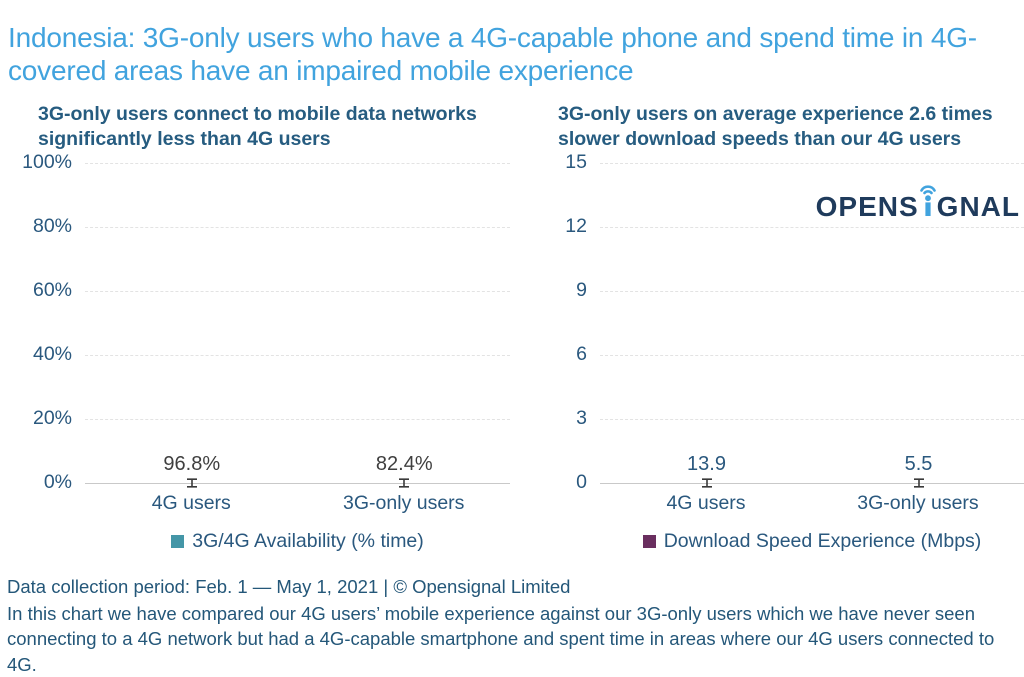  What do you see at coordinates (928, 198) in the screenshot?
I see `signal-antenna-icon` at bounding box center [928, 198].